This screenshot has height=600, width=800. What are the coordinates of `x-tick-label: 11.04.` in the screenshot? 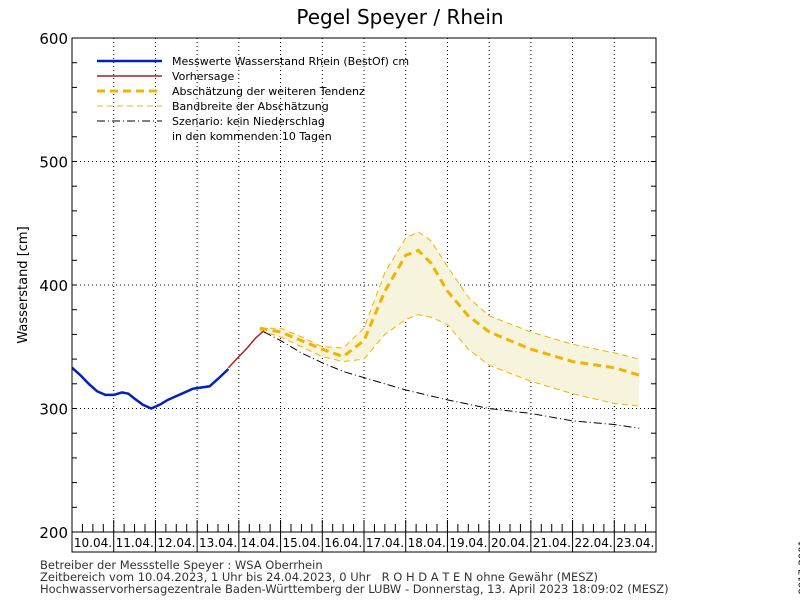 It's located at (135, 543).